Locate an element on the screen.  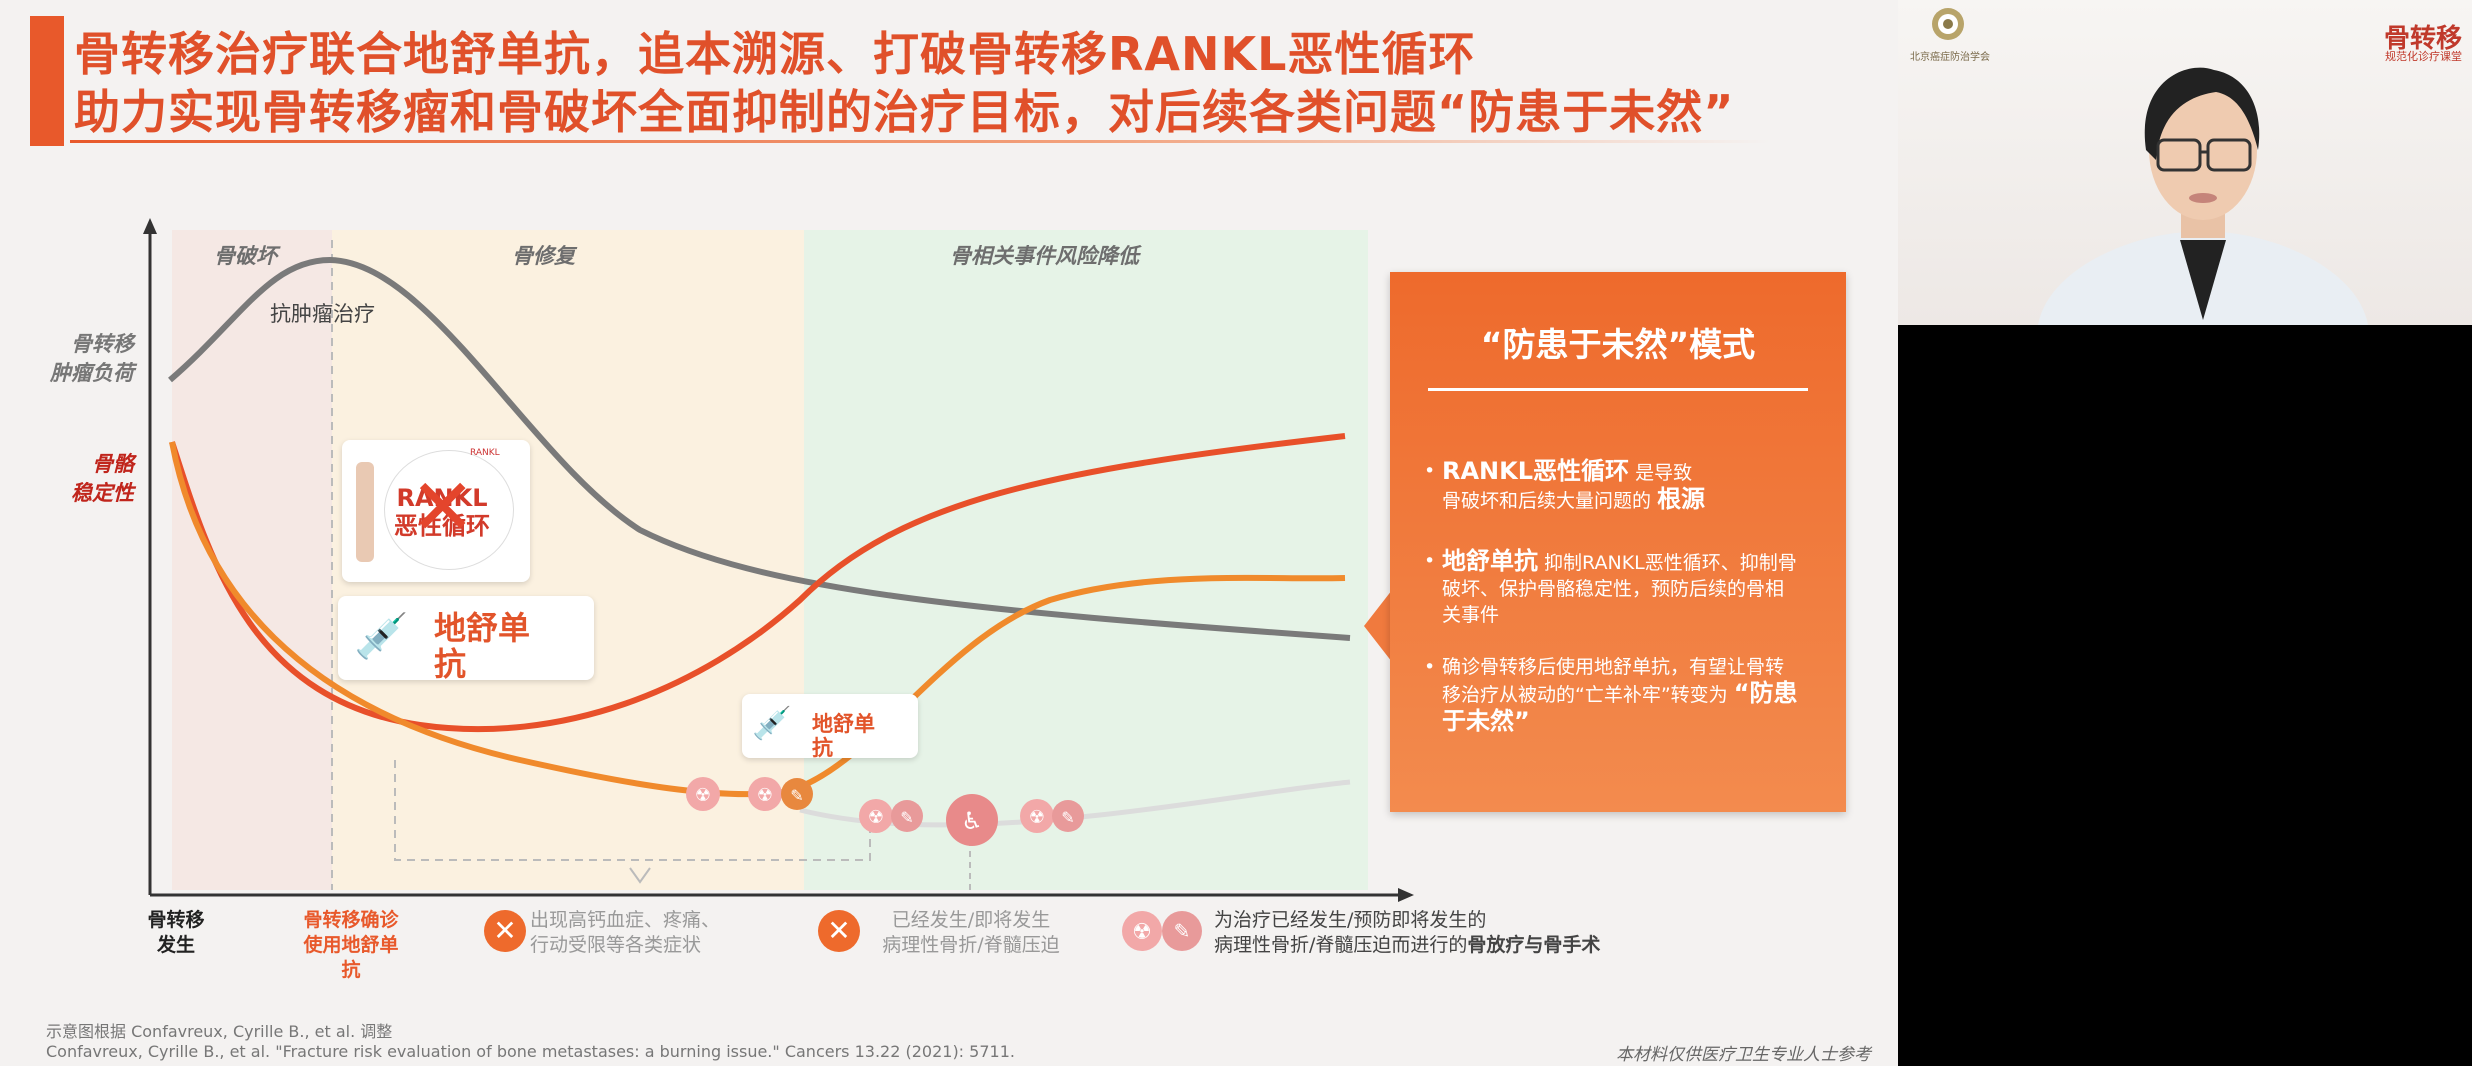
phase-bg-risk is located at coordinates (1086, 560).